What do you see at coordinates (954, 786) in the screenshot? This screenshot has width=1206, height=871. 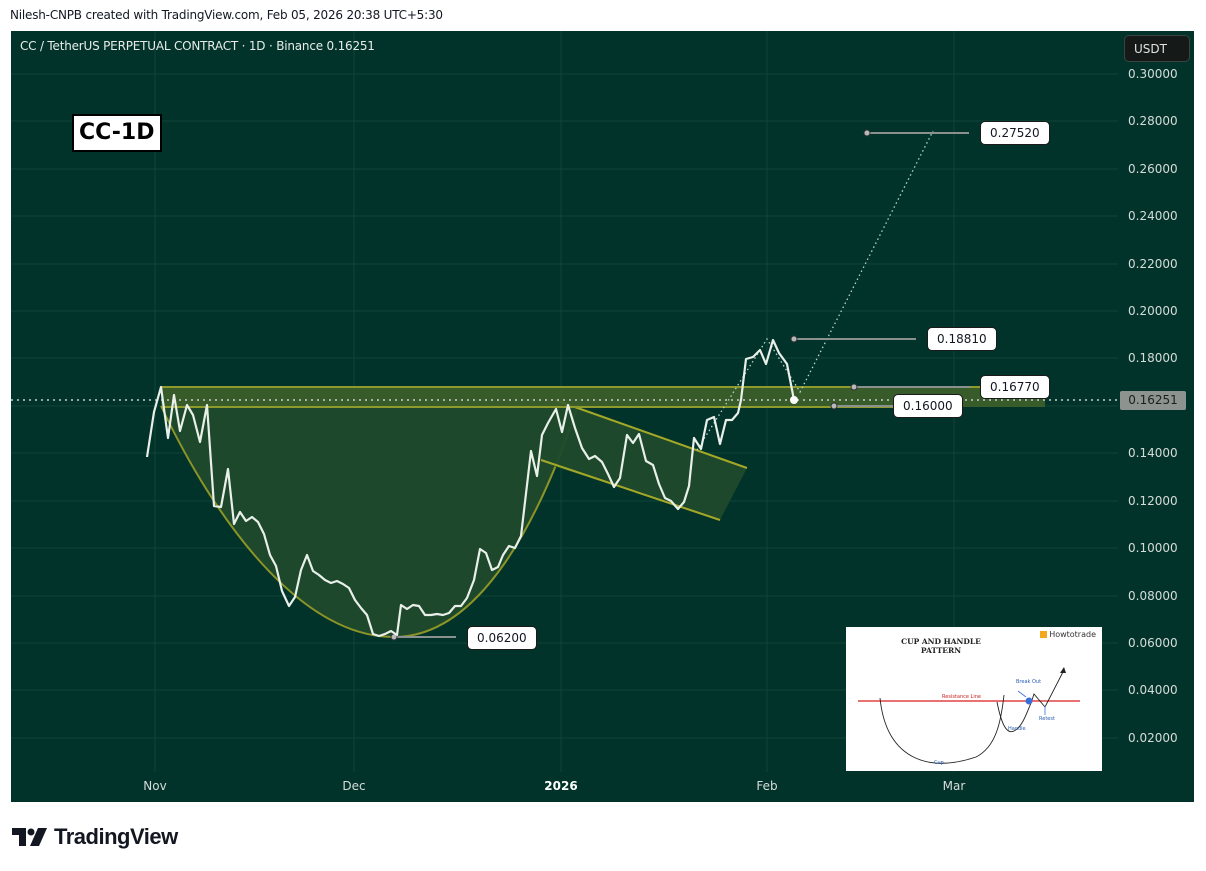 I see `x-tick: Mar` at bounding box center [954, 786].